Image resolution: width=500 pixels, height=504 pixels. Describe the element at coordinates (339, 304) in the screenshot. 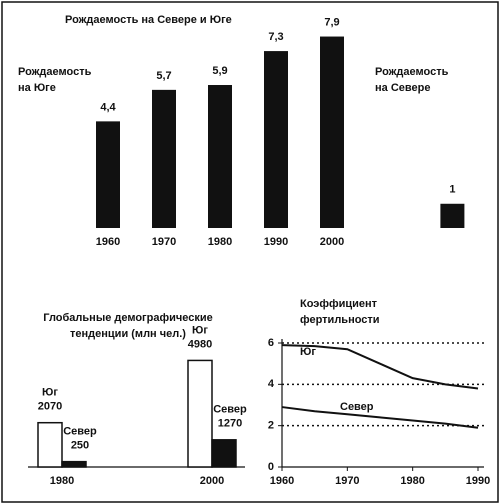

I see `chart-title: Коэффициент` at that location.